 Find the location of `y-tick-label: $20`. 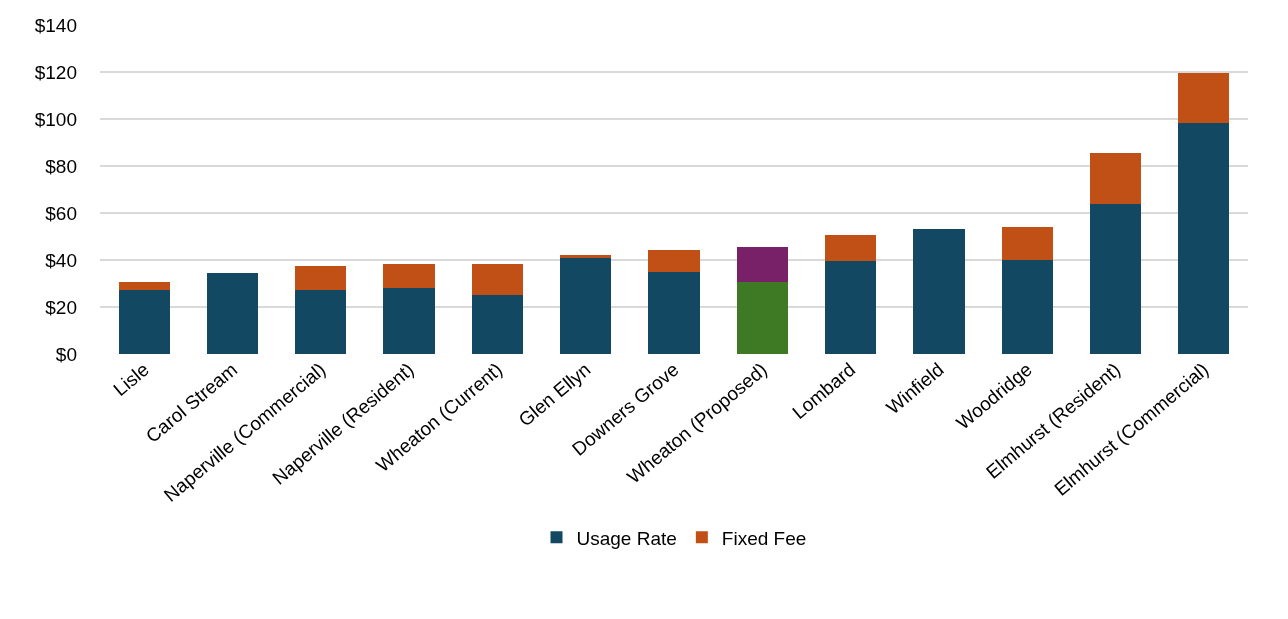

y-tick-label: $20 is located at coordinates (61, 307).